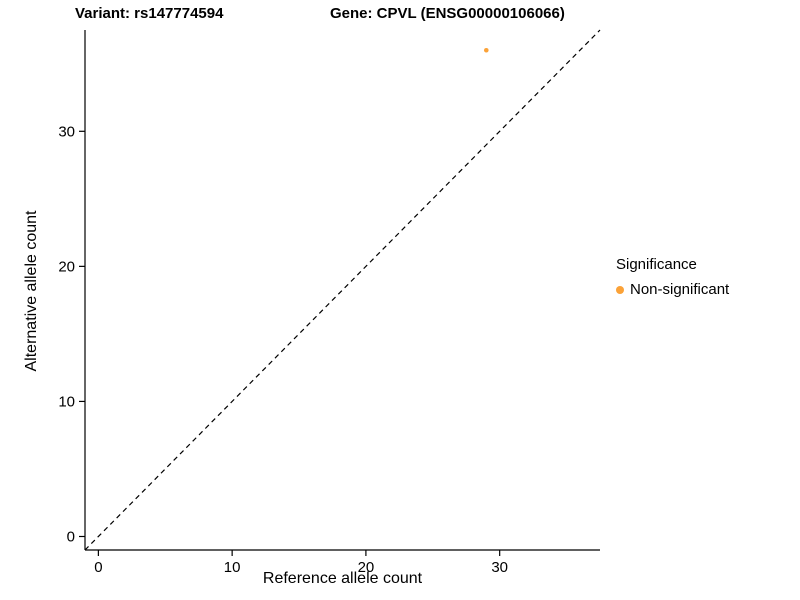 This screenshot has height=600, width=800. What do you see at coordinates (149, 13) in the screenshot?
I see `plot-title-variant: Variant: rs147774594` at bounding box center [149, 13].